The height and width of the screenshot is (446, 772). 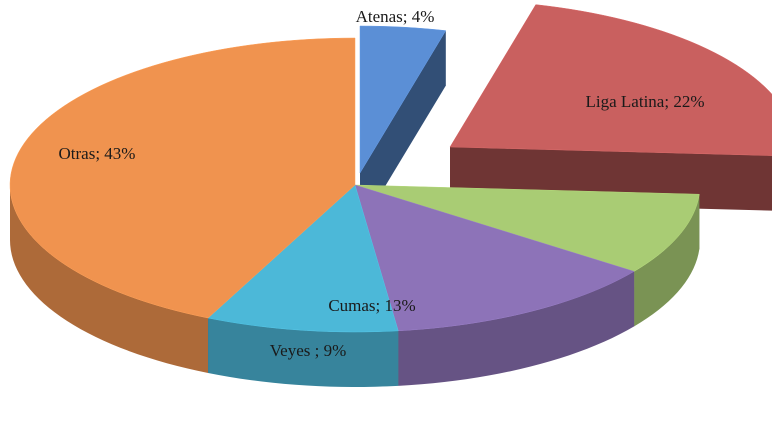 What do you see at coordinates (371, 305) in the screenshot?
I see `data-label: Cumas; 13%` at bounding box center [371, 305].